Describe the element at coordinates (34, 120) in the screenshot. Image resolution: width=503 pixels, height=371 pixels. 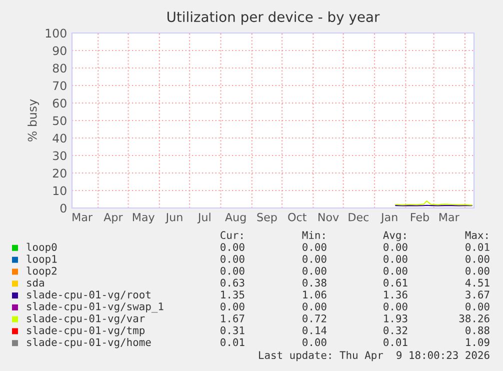
I see `y-axis-title: % busy` at that location.